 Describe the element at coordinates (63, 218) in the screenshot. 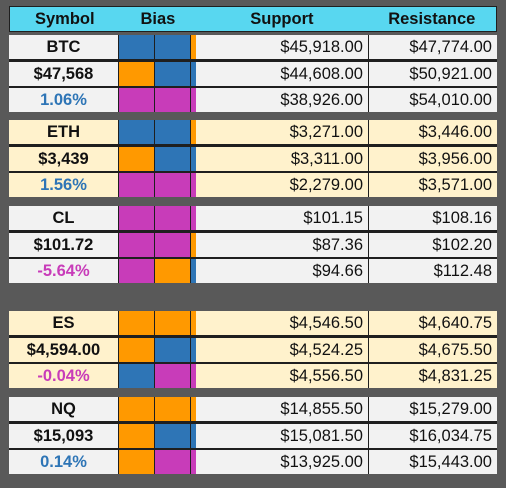

I see `symbol-cell: CL` at that location.